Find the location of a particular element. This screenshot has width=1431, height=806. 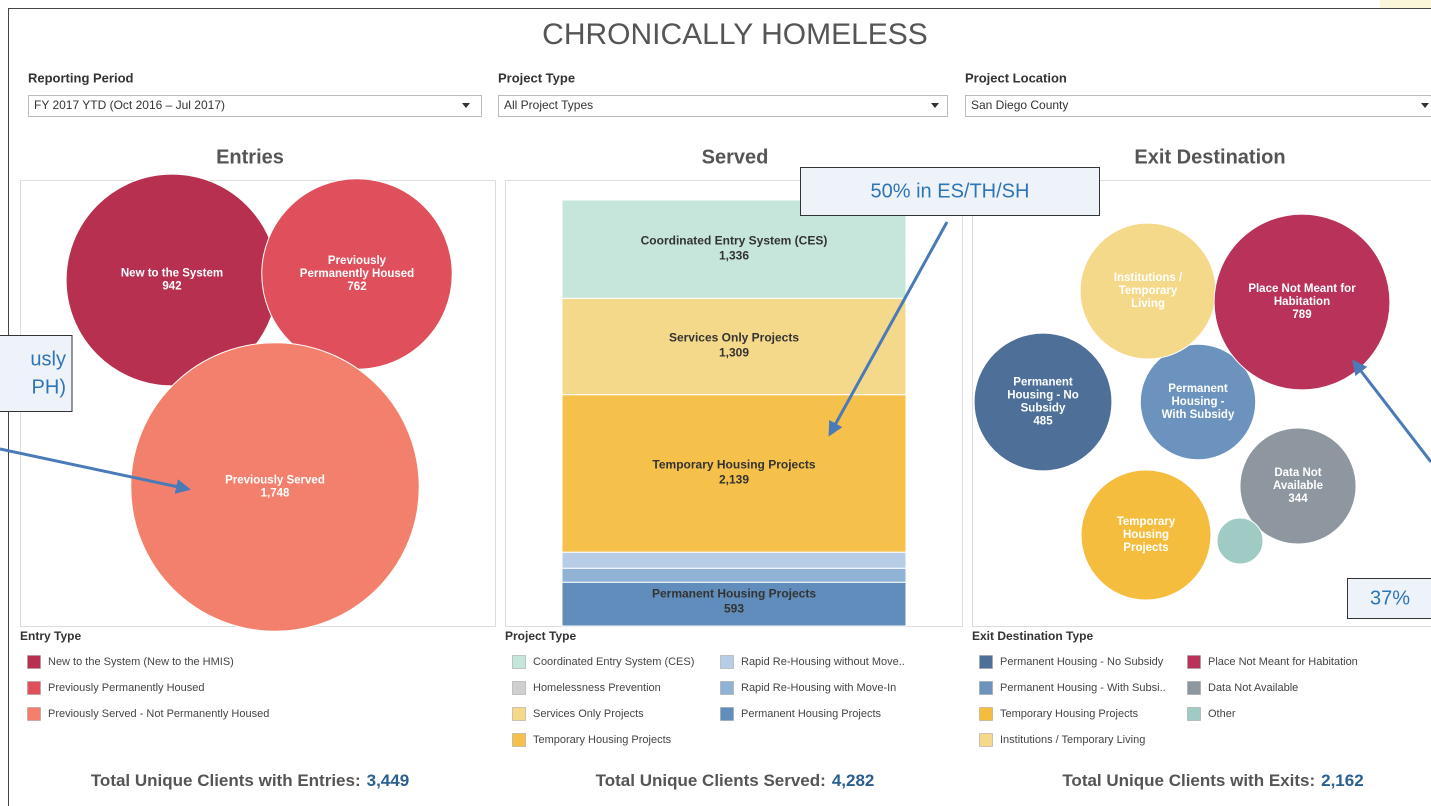

bubble-label: New to the System is located at coordinates (172, 274).